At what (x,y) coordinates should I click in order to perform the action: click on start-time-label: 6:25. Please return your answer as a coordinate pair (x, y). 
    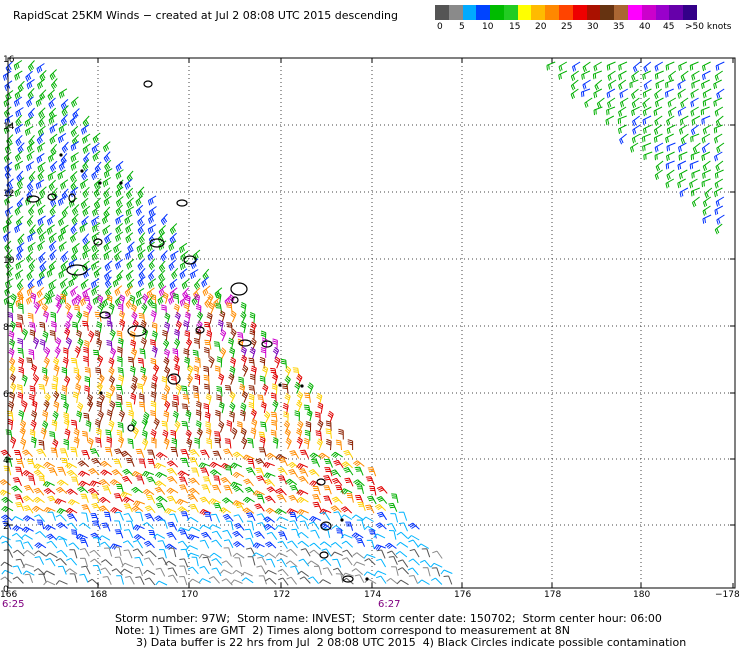
    Looking at the image, I should click on (13, 604).